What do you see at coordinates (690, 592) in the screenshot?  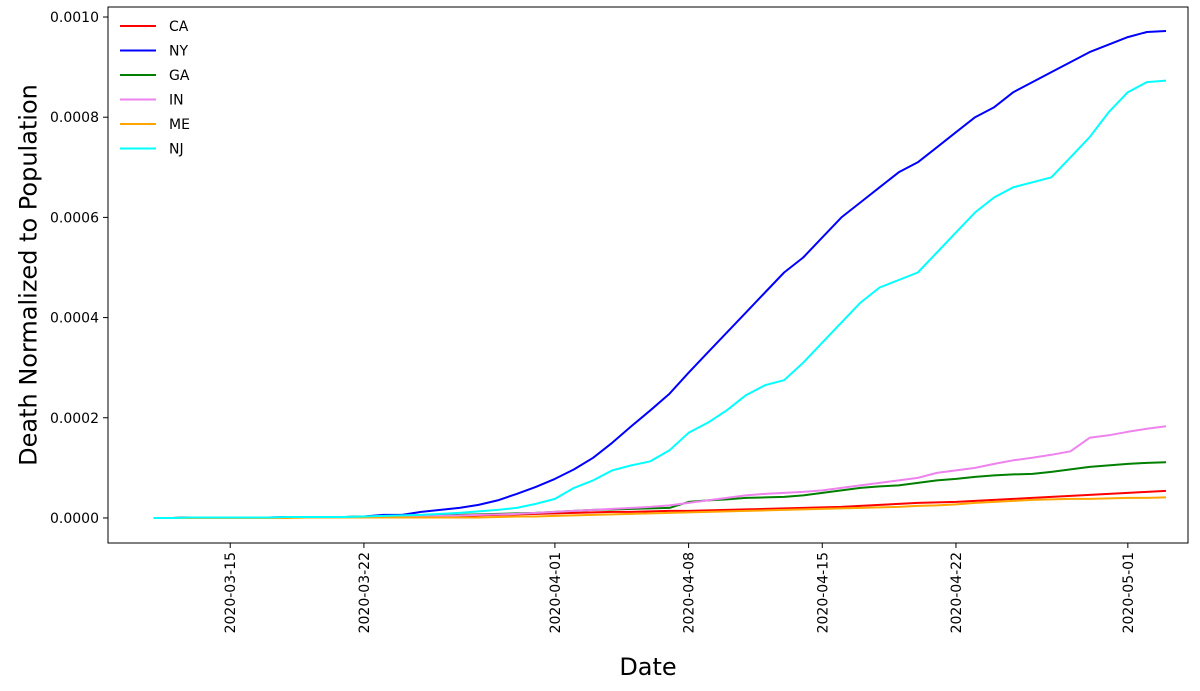 I see `x-tick-label: 2020-04-08` at bounding box center [690, 592].